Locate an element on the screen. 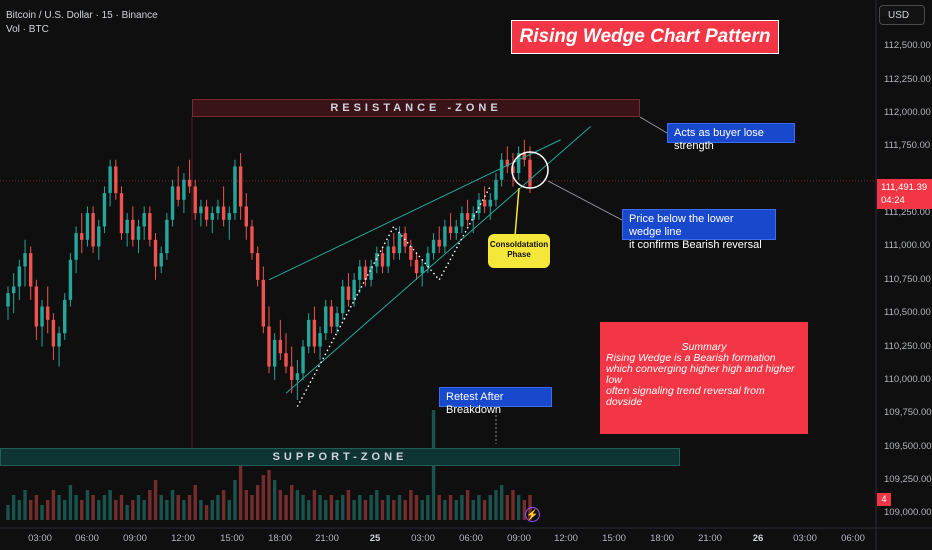 Image resolution: width=932 pixels, height=550 pixels. consolidation-circle is located at coordinates (530, 170).